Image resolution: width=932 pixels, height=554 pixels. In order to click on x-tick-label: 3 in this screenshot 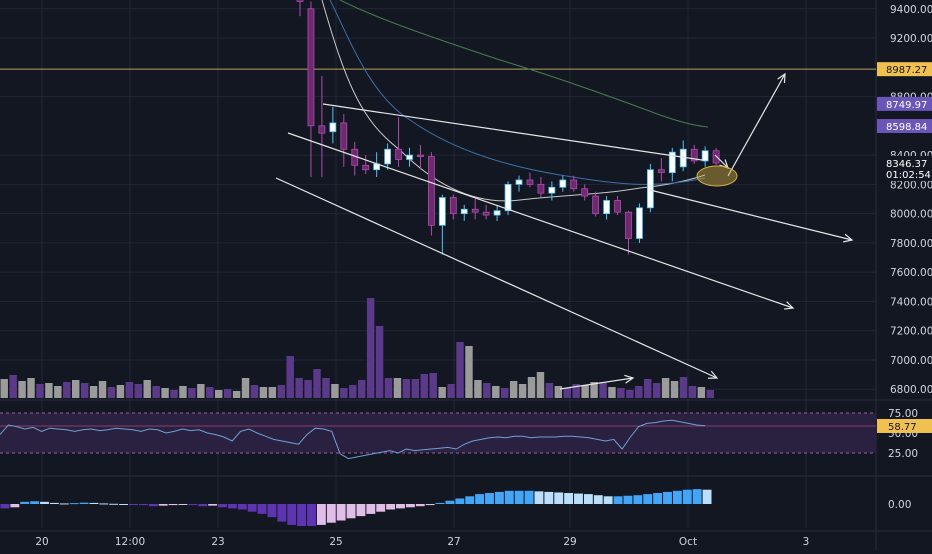, I will do `click(806, 542)`.